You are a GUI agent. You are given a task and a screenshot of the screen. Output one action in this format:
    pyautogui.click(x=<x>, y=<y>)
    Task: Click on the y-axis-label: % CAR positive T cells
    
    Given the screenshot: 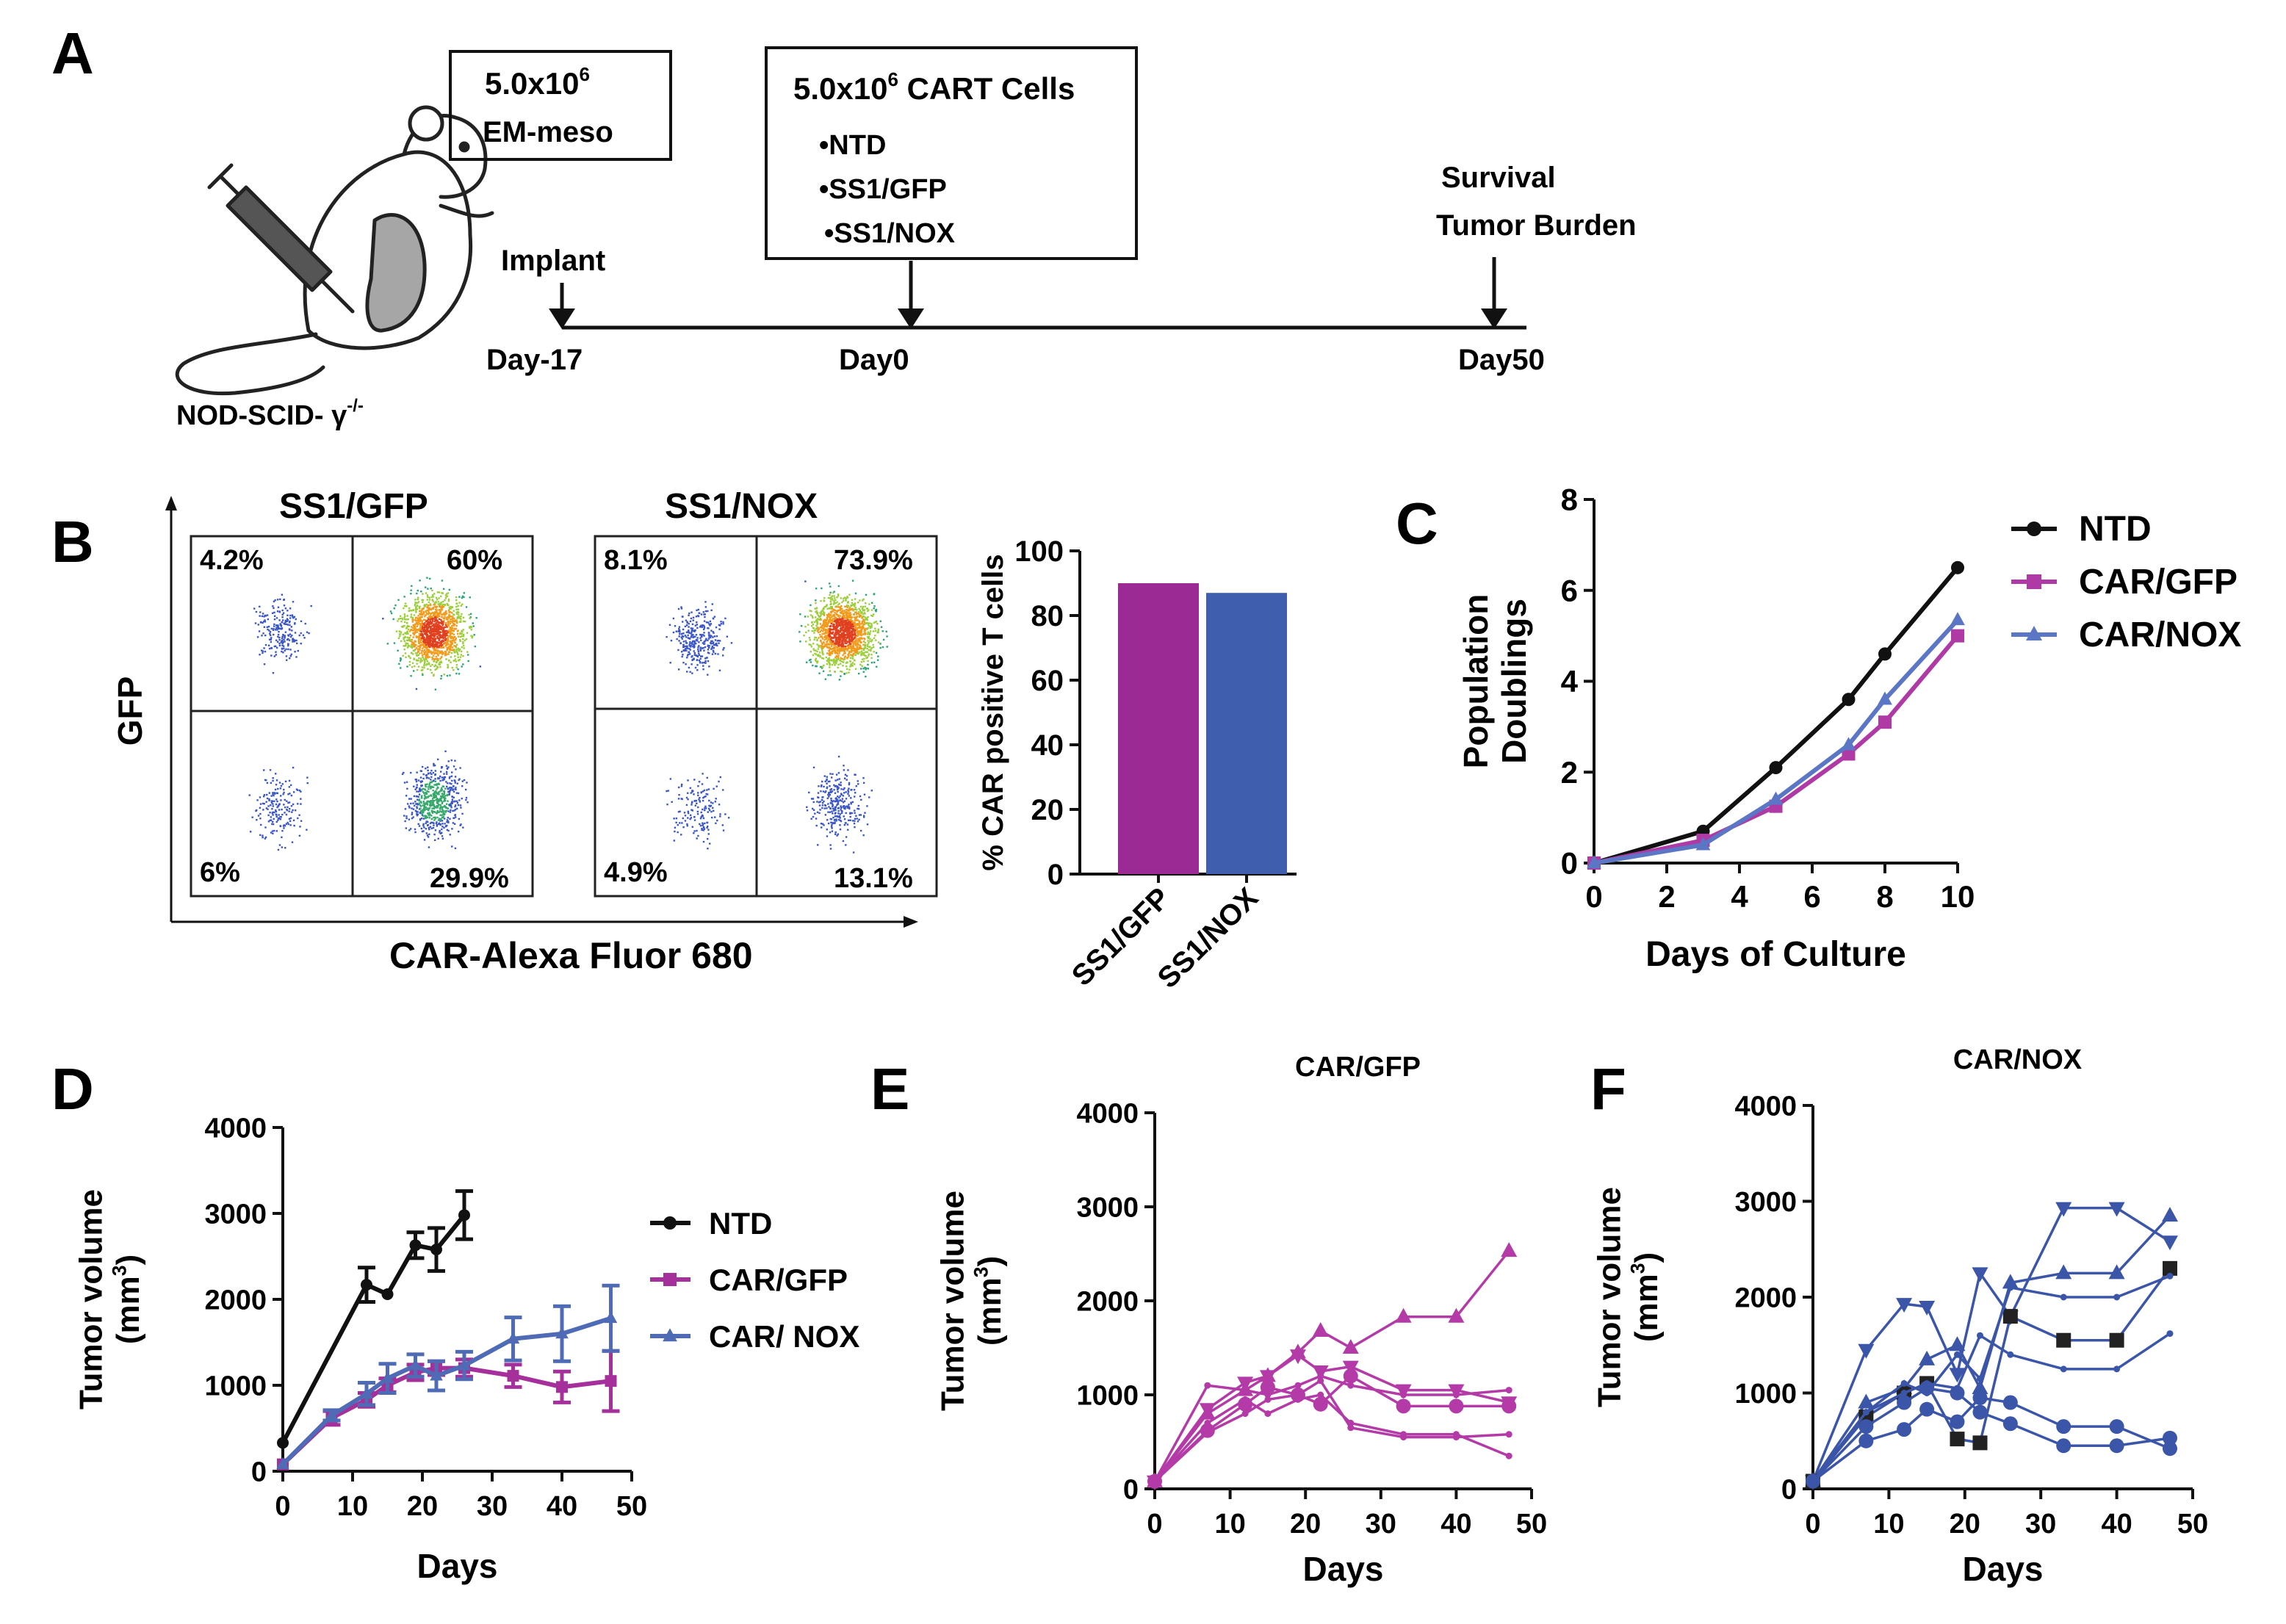 What is the action you would take?
    pyautogui.click(x=993, y=712)
    